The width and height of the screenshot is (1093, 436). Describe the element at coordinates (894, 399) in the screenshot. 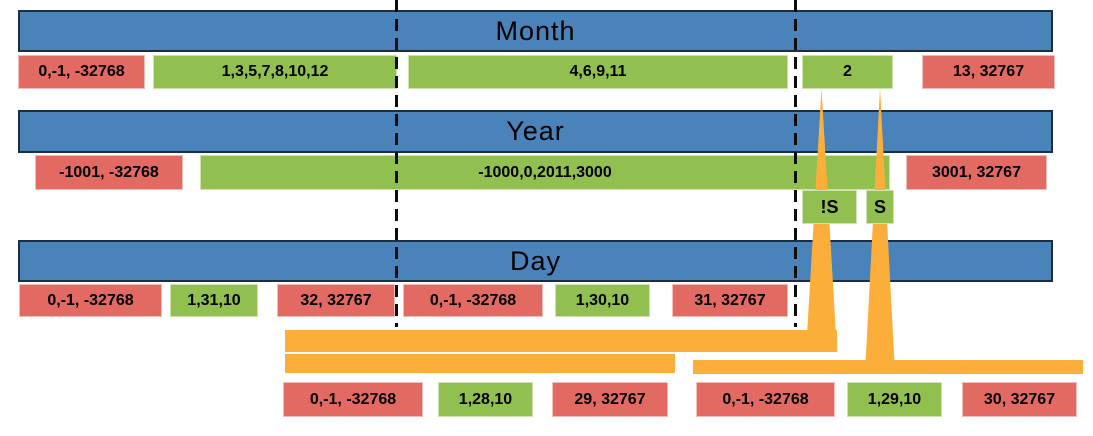

I see `feb-leap-valid-box: 1,29,10` at that location.